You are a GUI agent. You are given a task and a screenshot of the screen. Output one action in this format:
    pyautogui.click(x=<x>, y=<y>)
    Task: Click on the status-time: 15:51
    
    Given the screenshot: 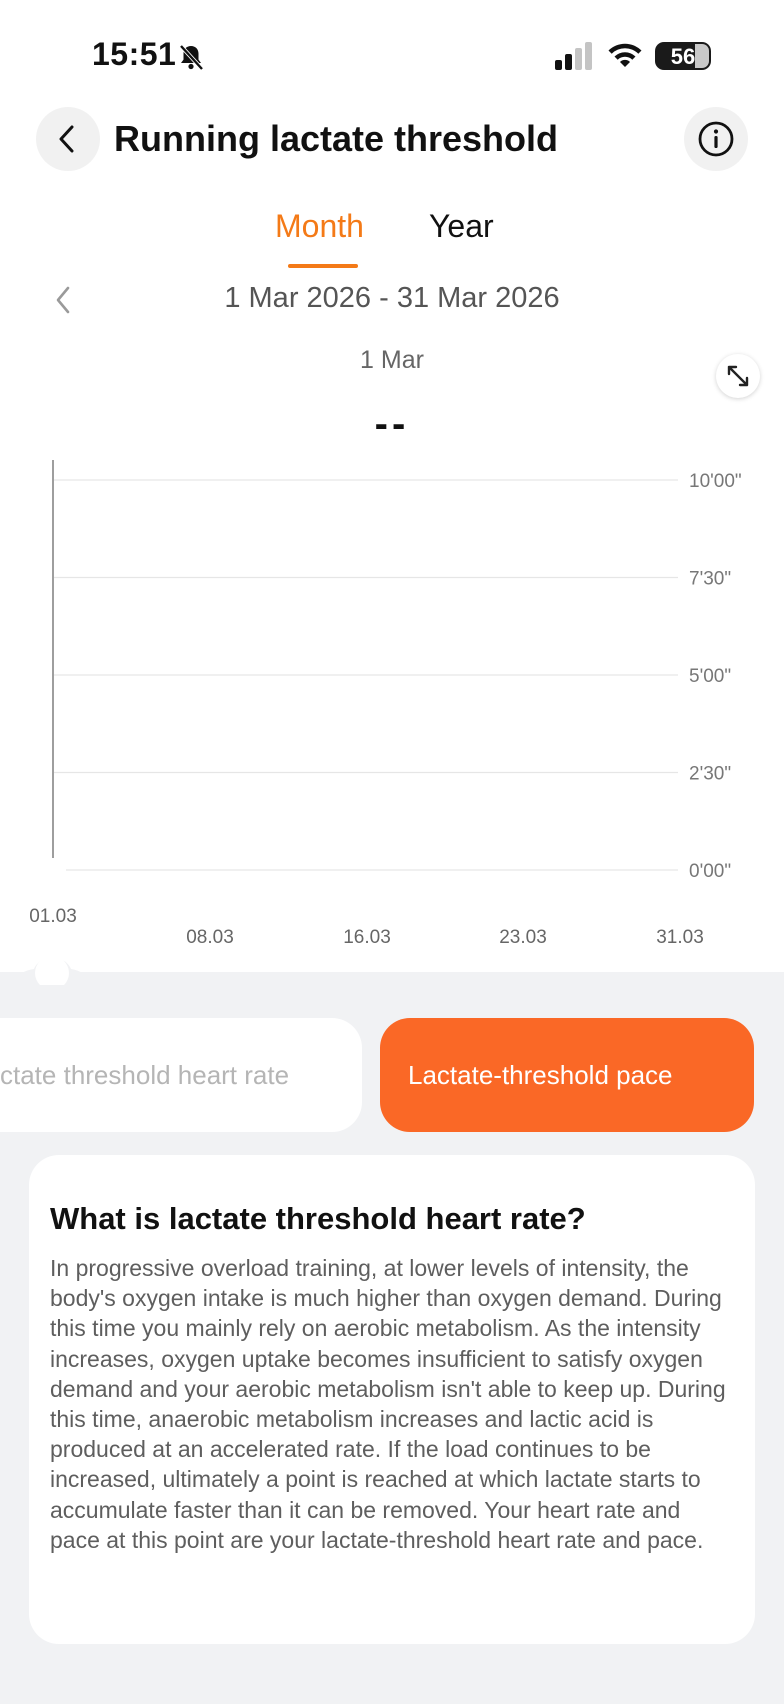 What is the action you would take?
    pyautogui.click(x=134, y=54)
    